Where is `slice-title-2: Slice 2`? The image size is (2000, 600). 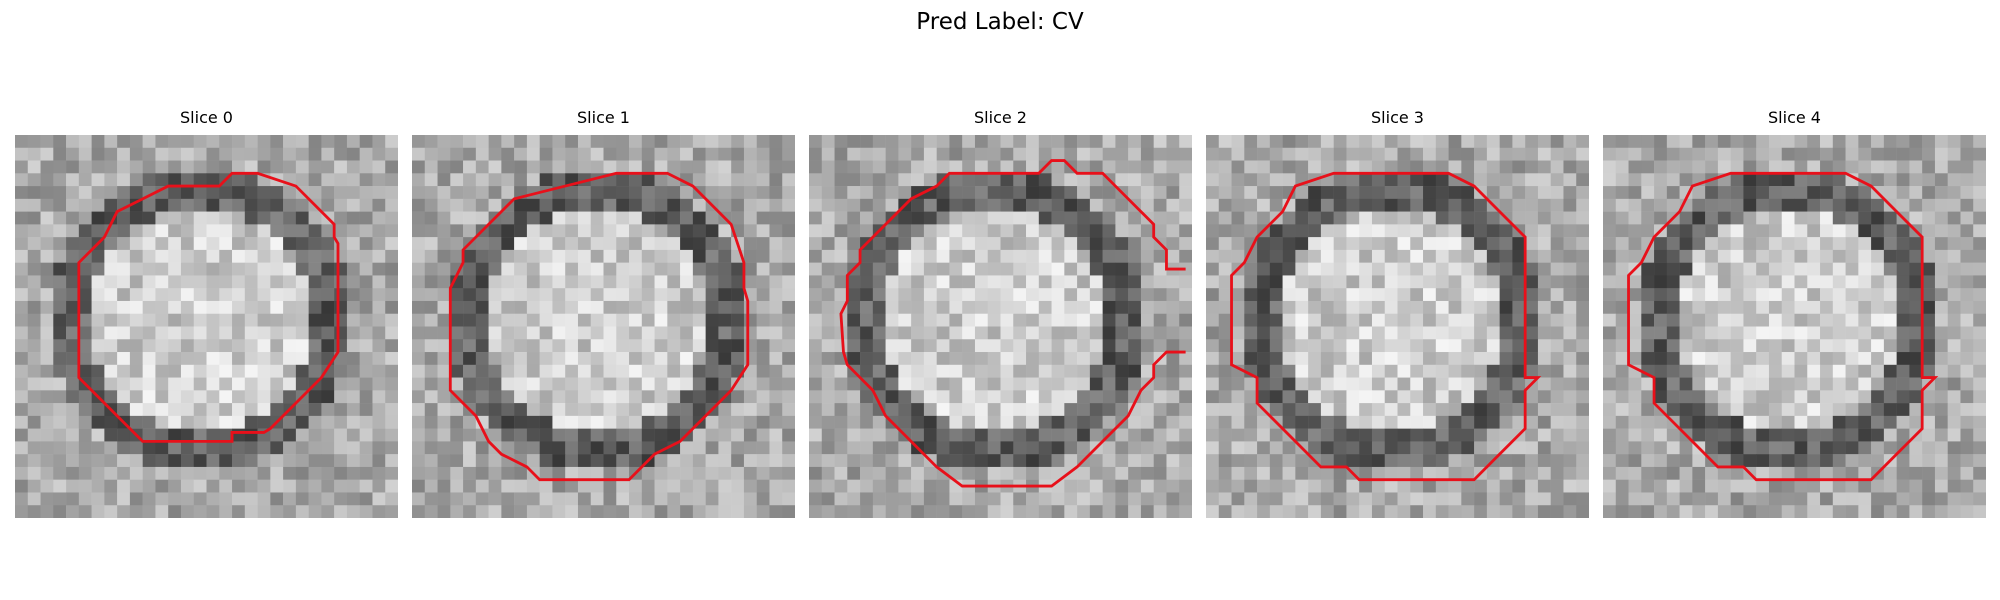
slice-title-2: Slice 2 is located at coordinates (1000, 117).